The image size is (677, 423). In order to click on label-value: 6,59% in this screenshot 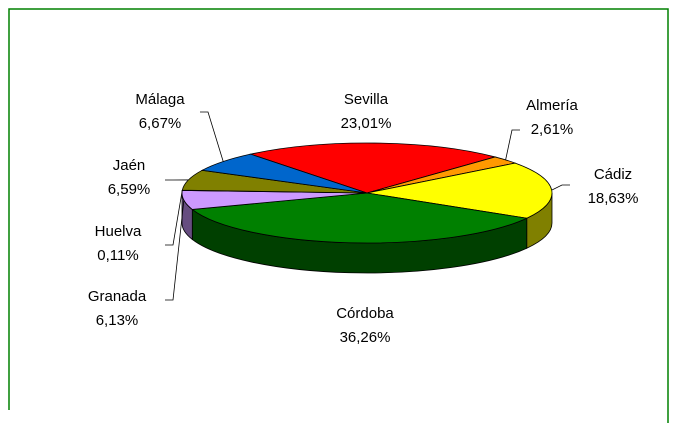, I will do `click(129, 189)`.